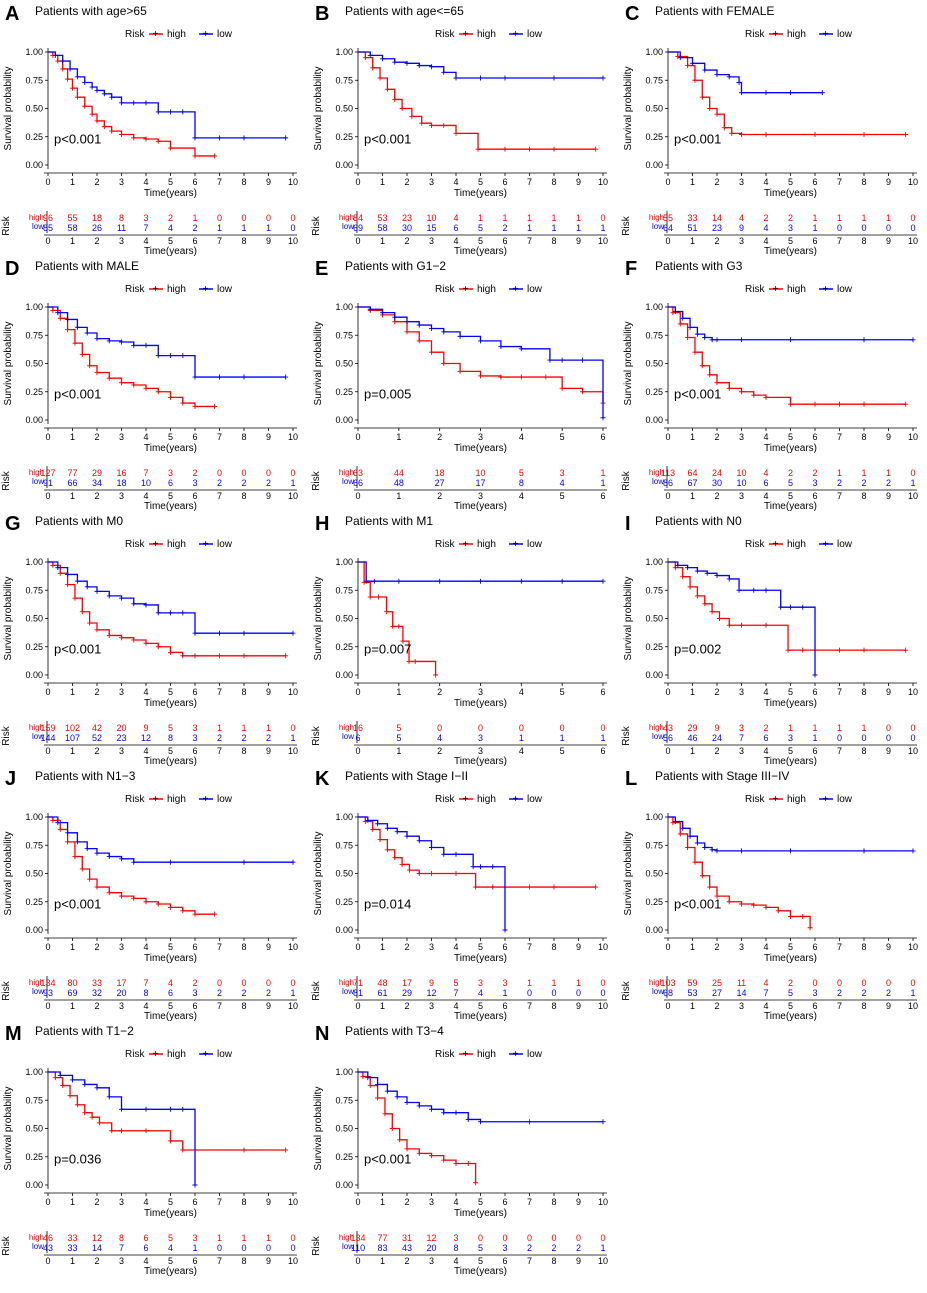 This screenshot has height=1293, width=927. Describe the element at coordinates (48, 228) in the screenshot. I see `risk-count-low: 85` at that location.